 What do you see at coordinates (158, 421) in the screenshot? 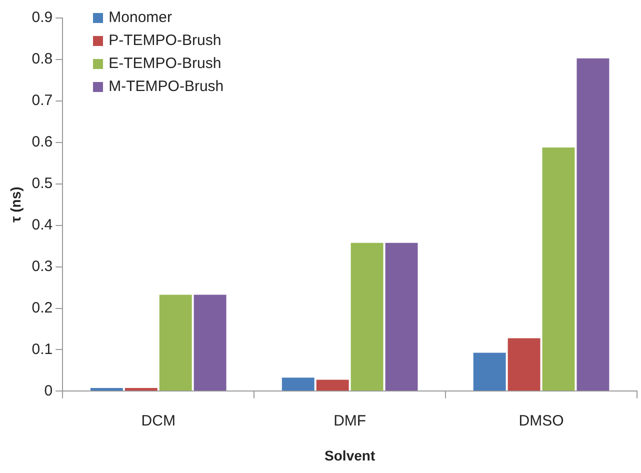
I see `x-tick-label: DCM` at bounding box center [158, 421].